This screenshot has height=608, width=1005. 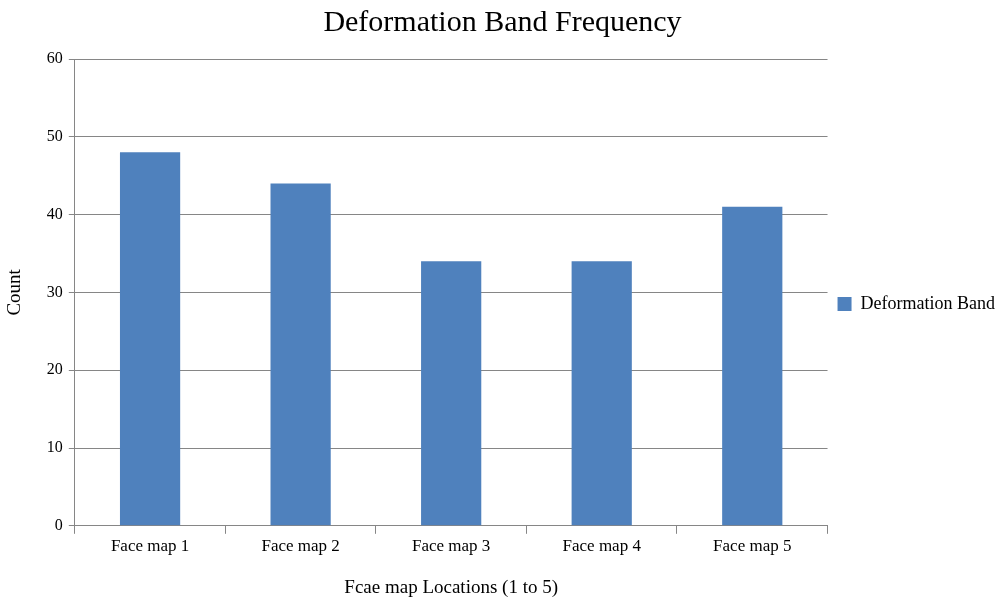 I want to click on chart-title: Deformation Band Frequency, so click(x=502, y=20).